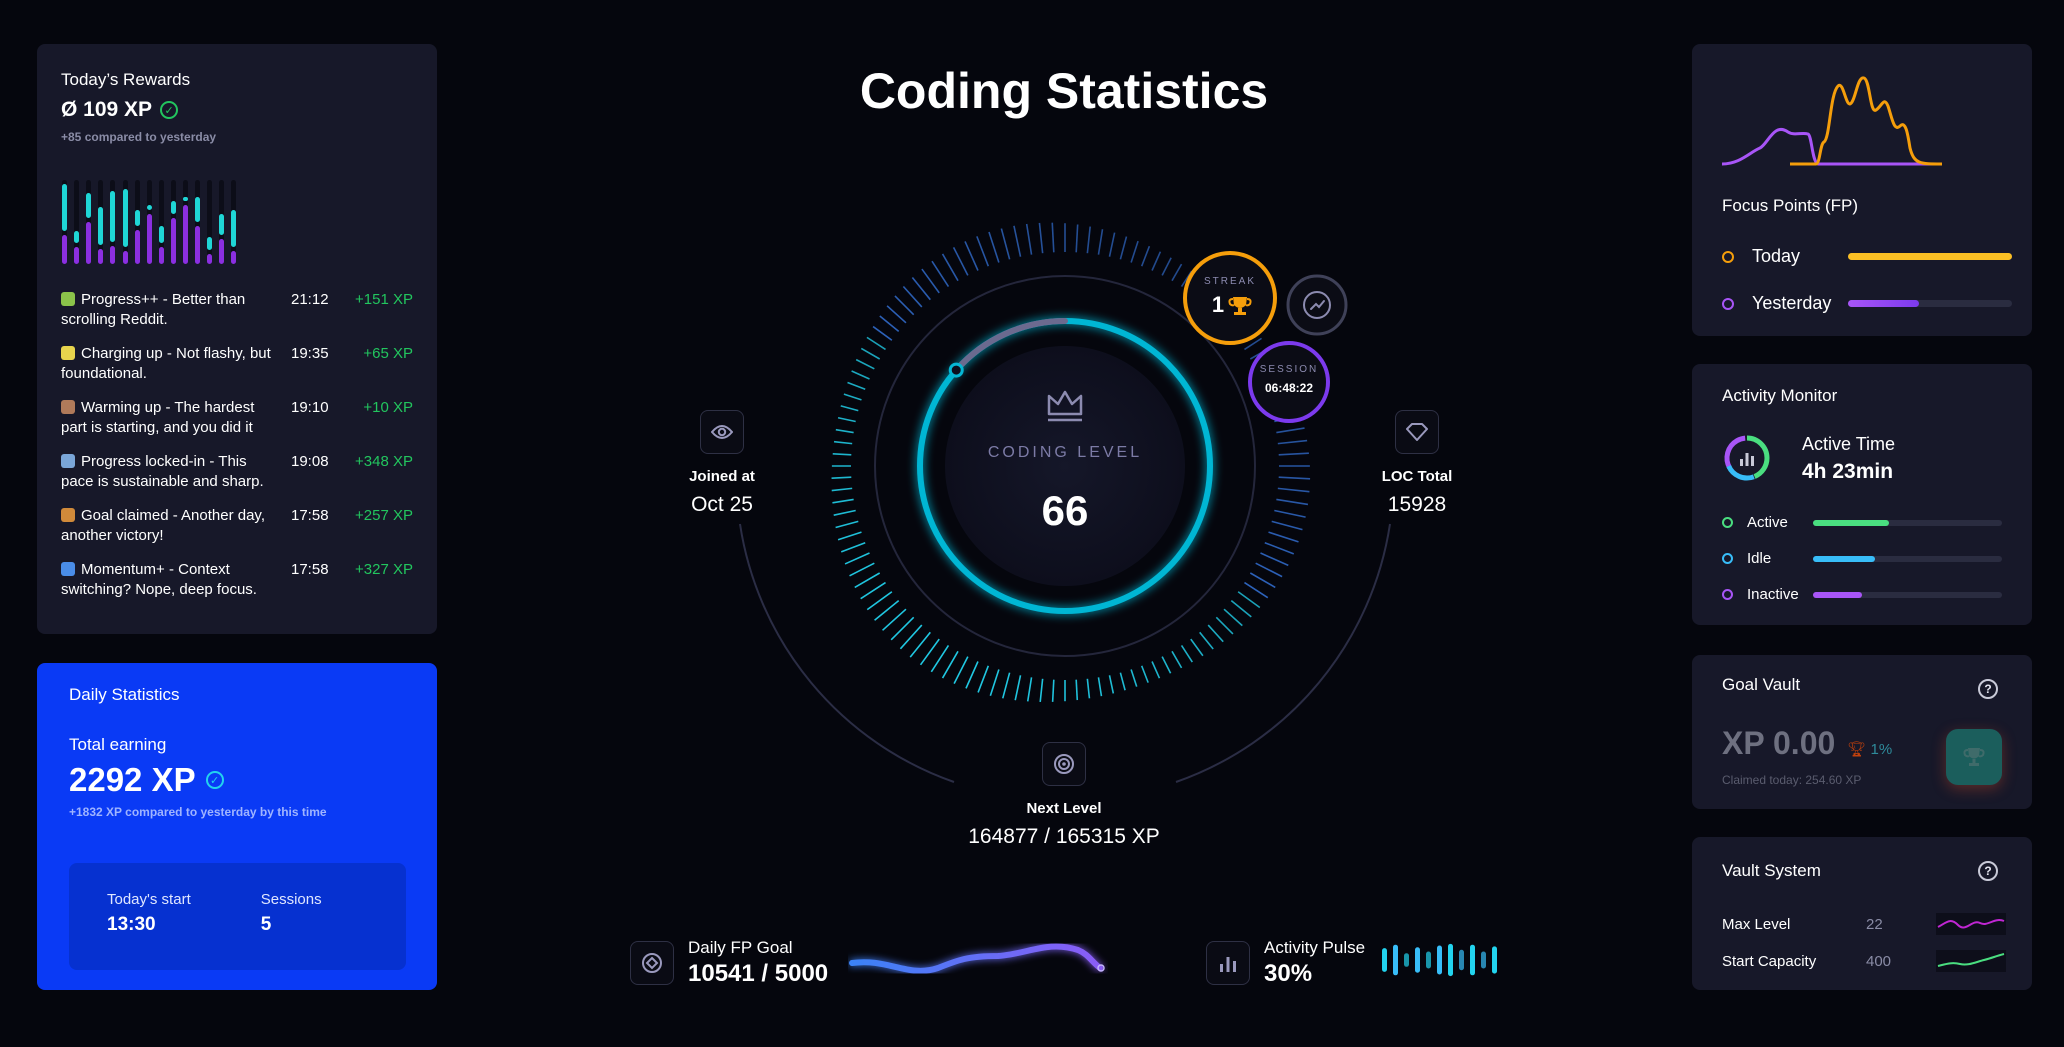 This screenshot has width=2064, height=1047. I want to click on activity-row-label: Idle, so click(1759, 558).